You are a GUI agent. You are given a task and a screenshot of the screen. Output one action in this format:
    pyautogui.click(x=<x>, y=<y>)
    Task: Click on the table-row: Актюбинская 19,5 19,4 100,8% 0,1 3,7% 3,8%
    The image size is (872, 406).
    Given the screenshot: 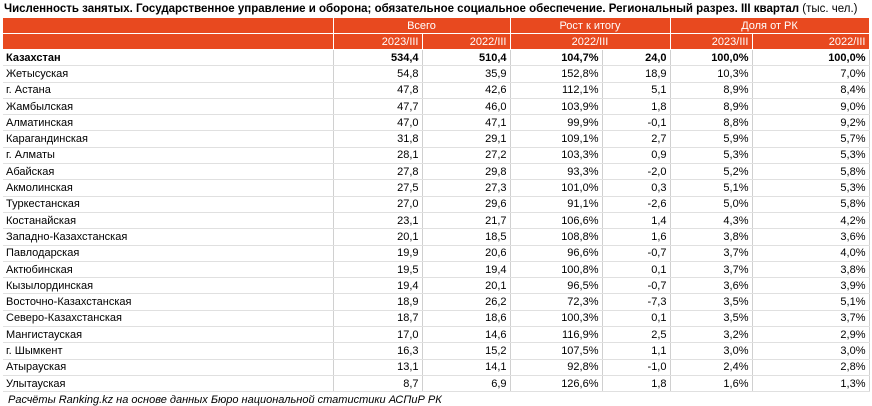 What is the action you would take?
    pyautogui.click(x=436, y=270)
    